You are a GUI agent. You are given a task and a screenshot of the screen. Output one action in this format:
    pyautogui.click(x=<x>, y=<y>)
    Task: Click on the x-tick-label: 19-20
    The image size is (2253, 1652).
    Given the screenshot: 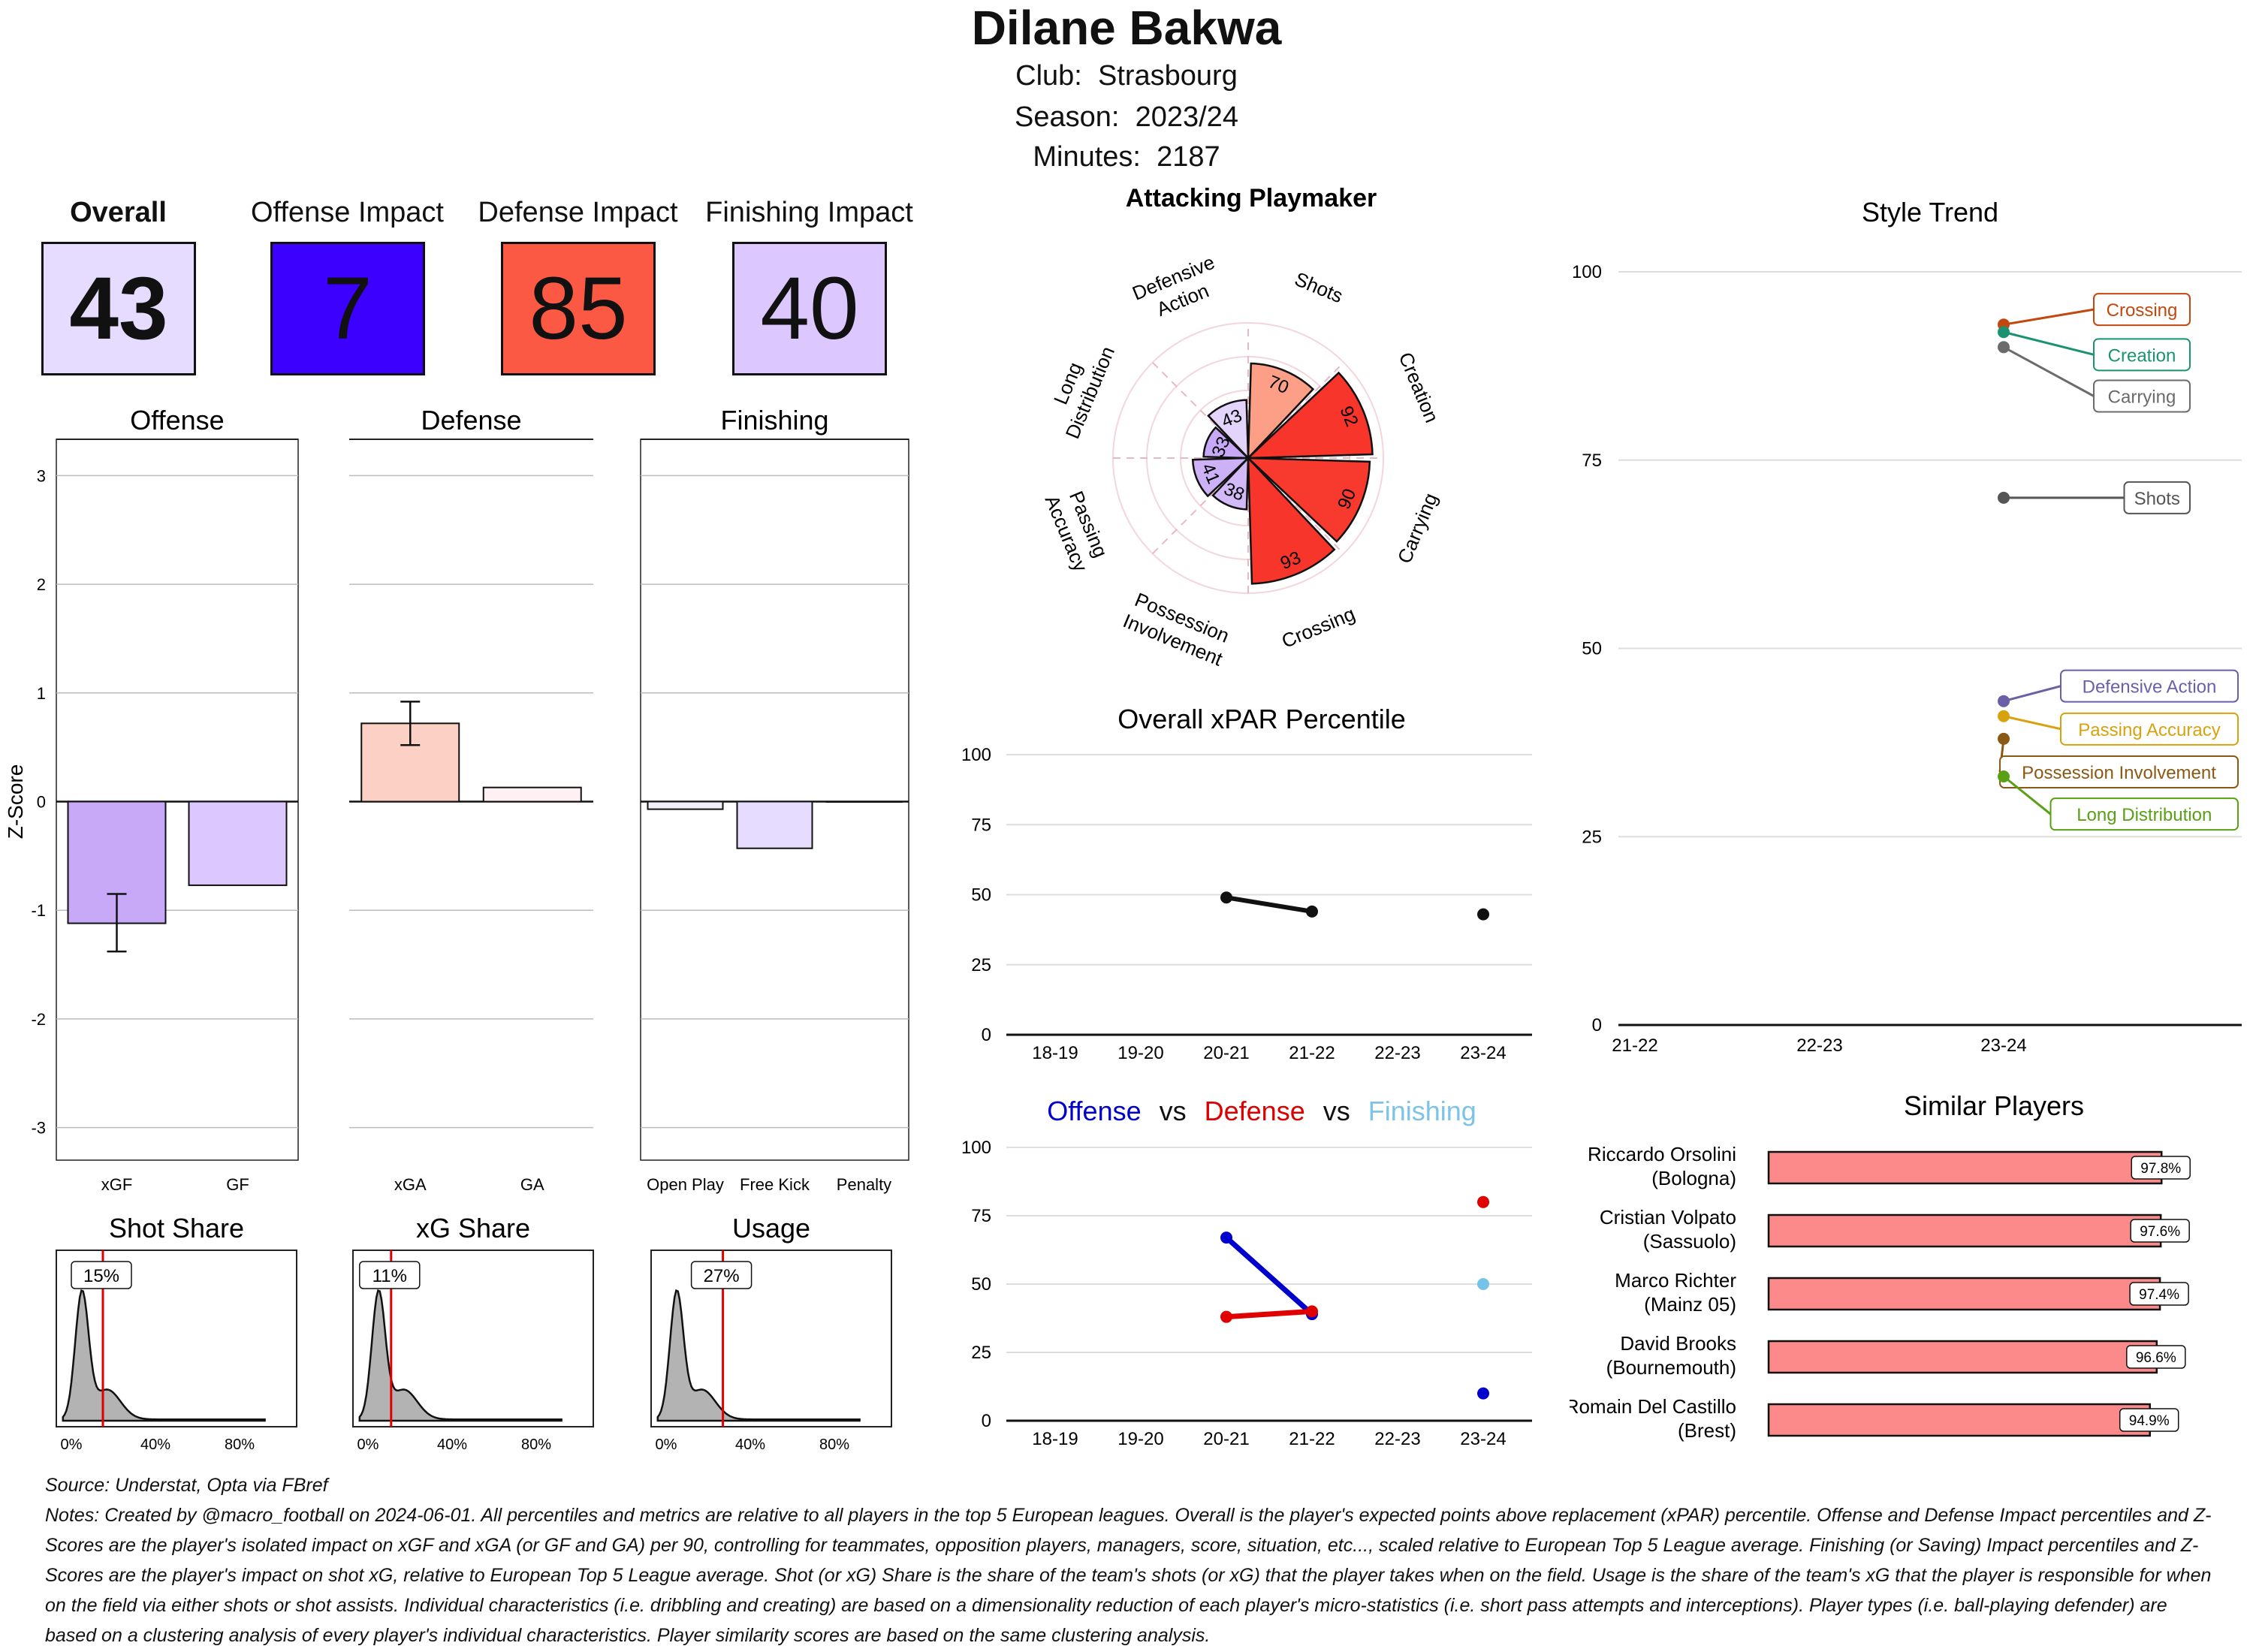 What is the action you would take?
    pyautogui.click(x=1140, y=1053)
    